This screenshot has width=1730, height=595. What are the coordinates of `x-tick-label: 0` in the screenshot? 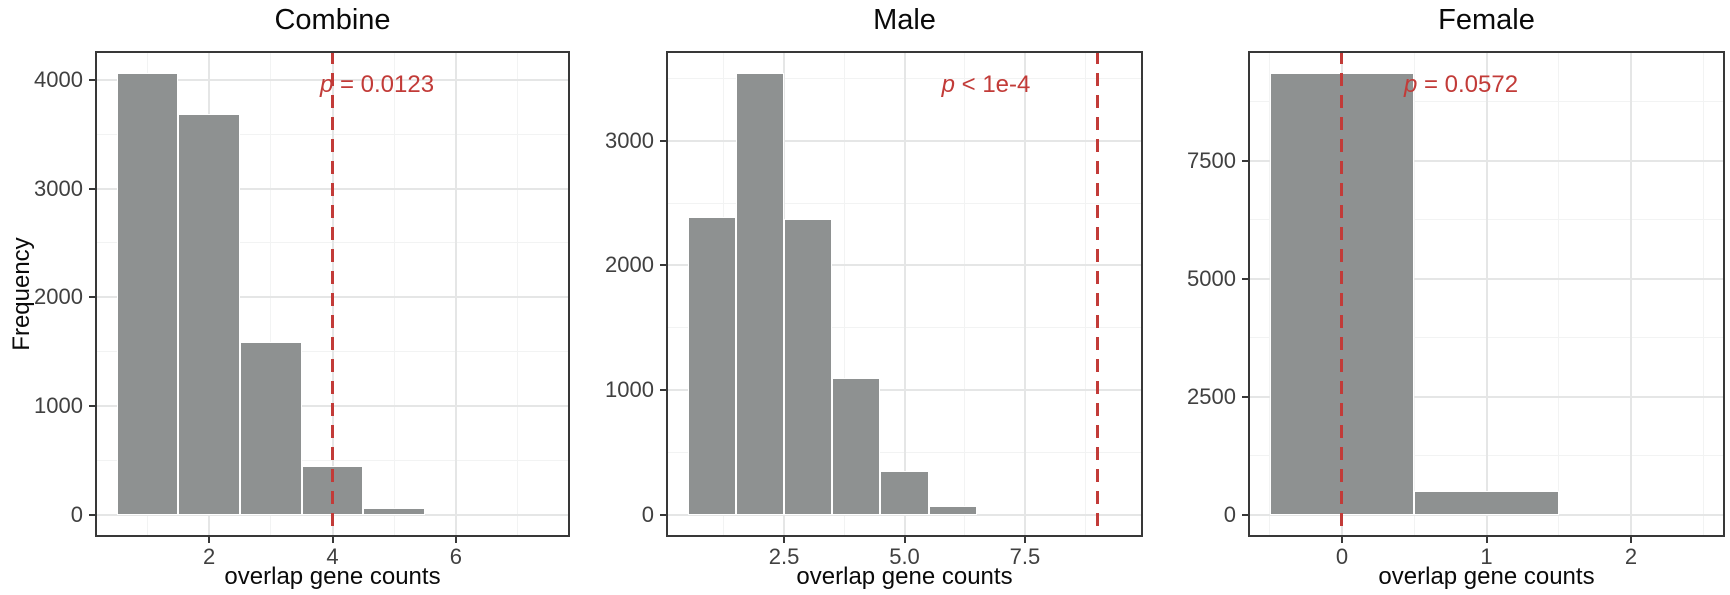 It's located at (1342, 556).